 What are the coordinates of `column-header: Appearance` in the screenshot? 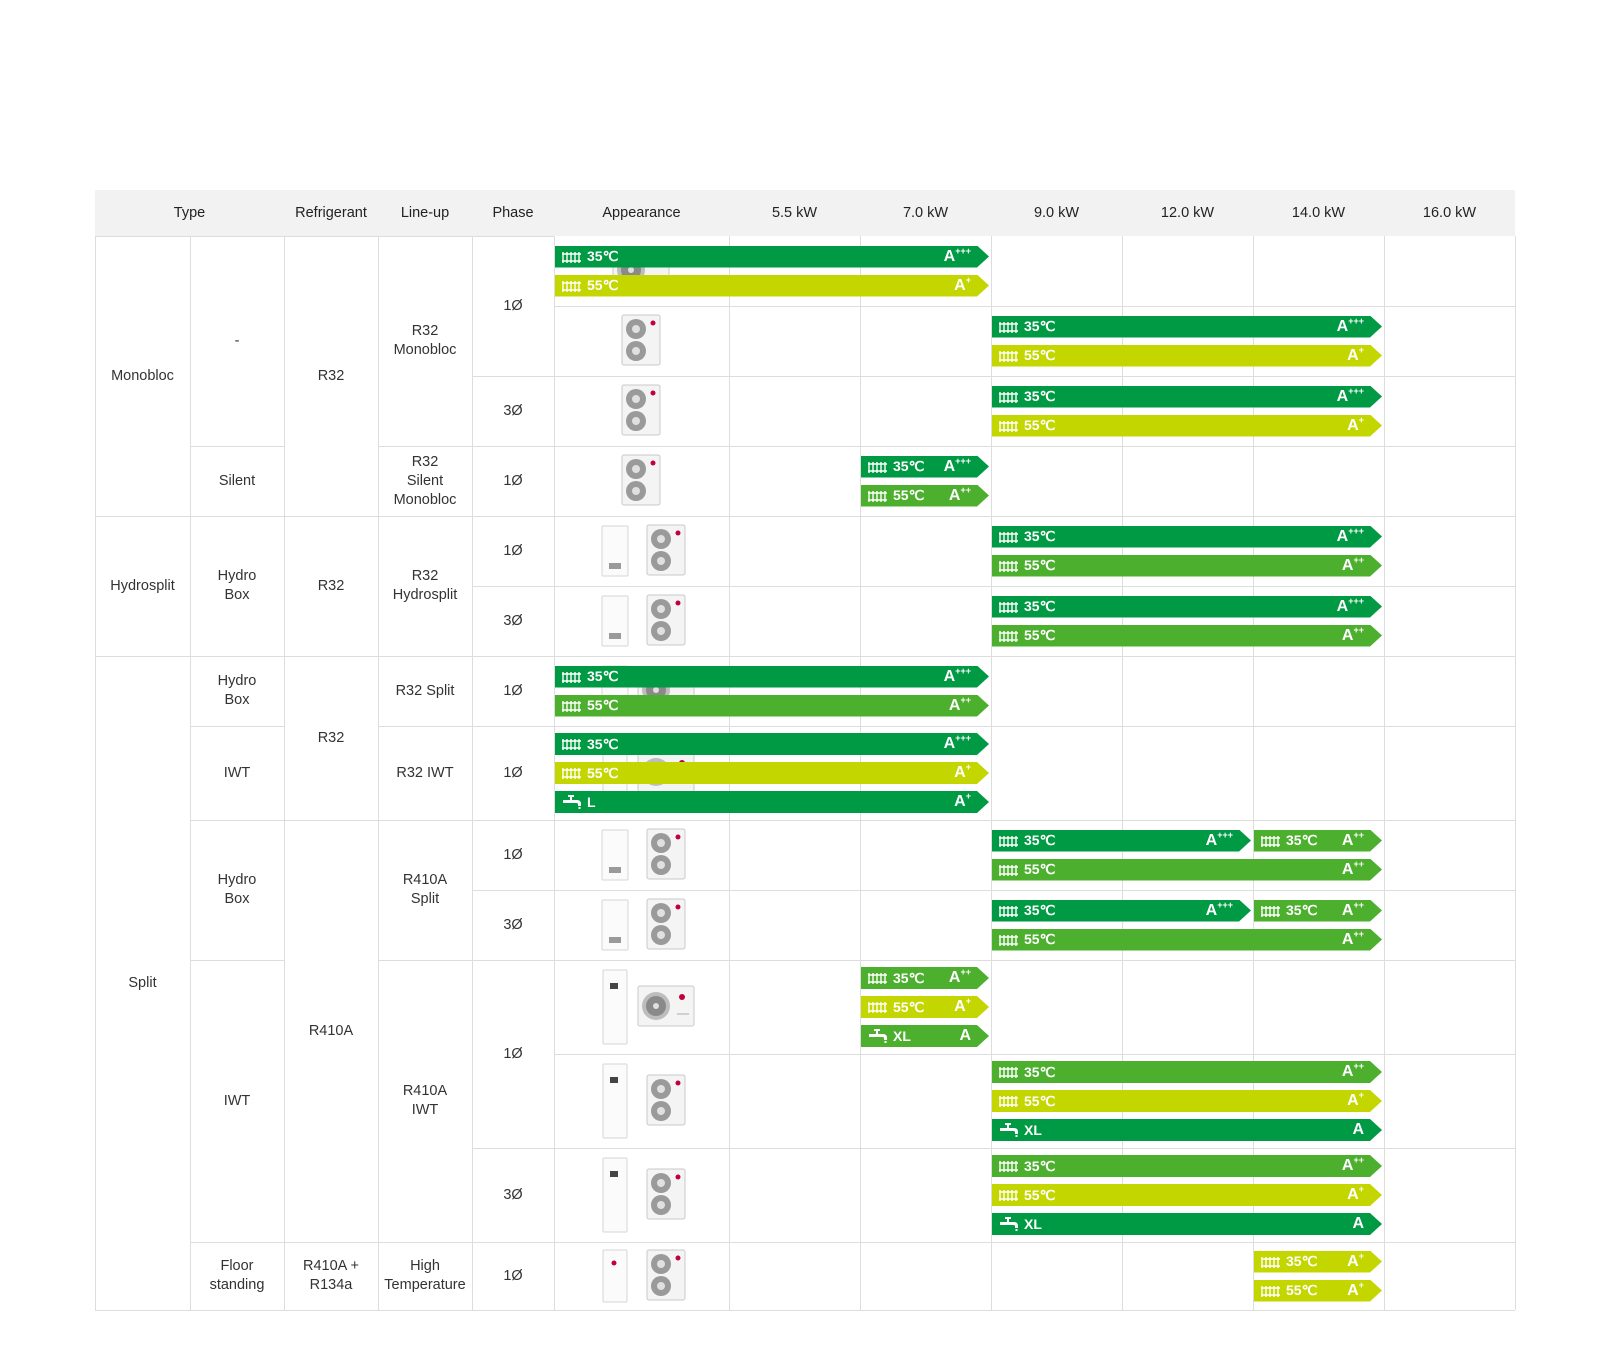 It's located at (641, 213).